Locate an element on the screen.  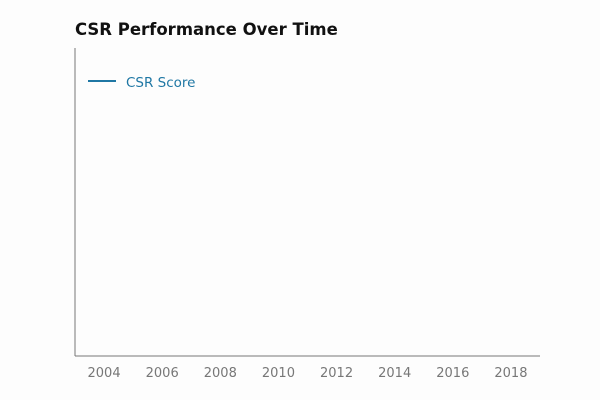
legend: CSR Score is located at coordinates (141, 83).